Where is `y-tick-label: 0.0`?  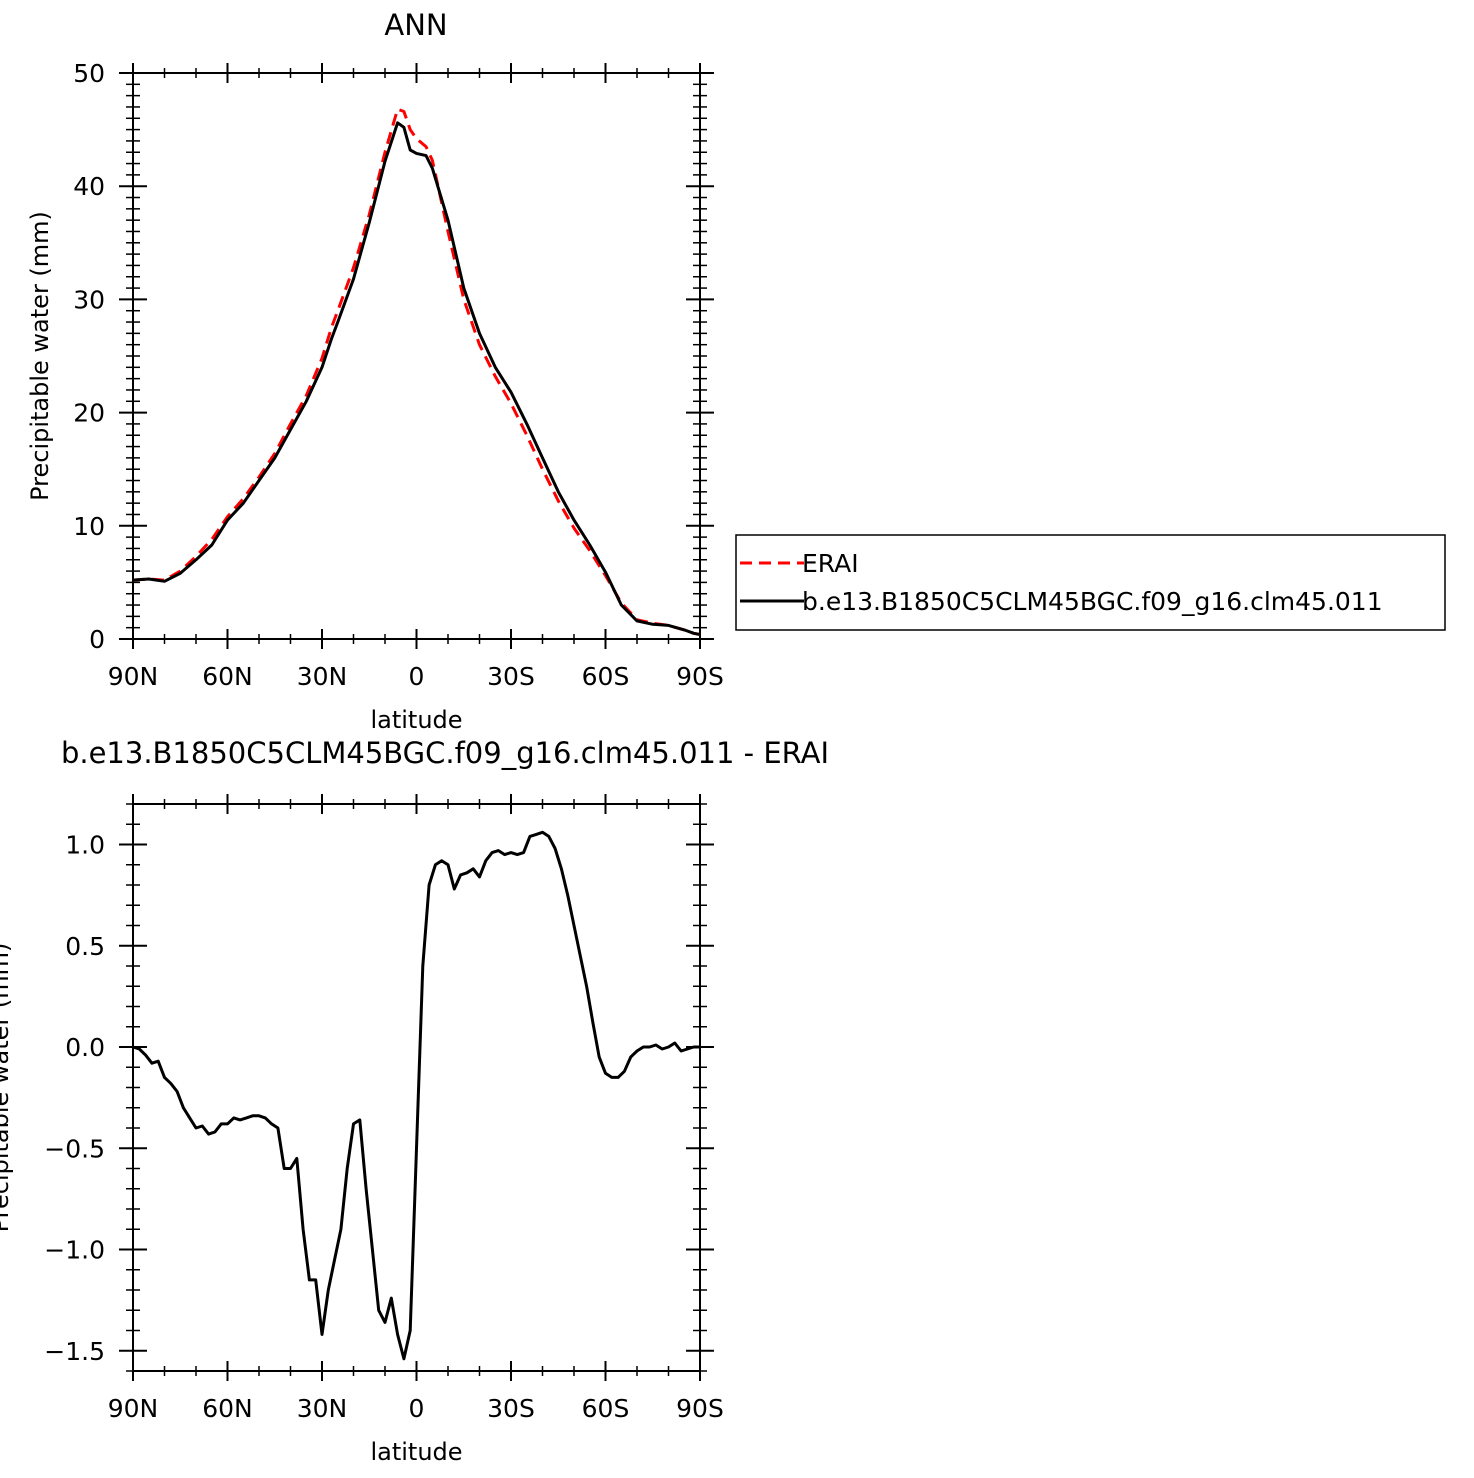 y-tick-label: 0.0 is located at coordinates (85, 1047).